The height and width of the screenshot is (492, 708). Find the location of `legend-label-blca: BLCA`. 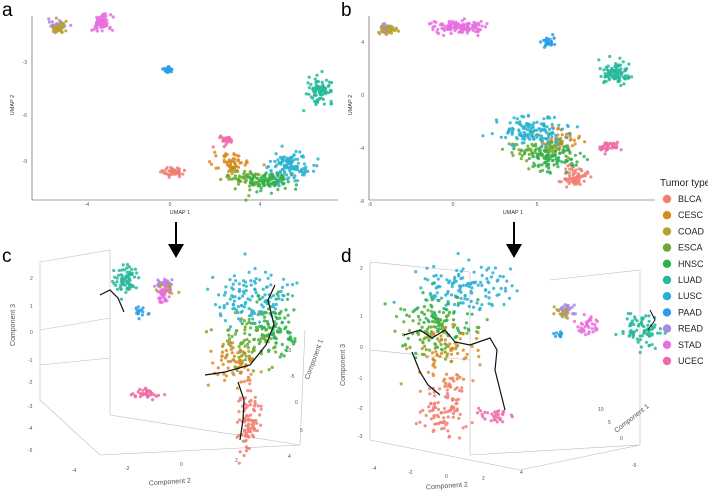

legend-label-blca: BLCA is located at coordinates (690, 199).